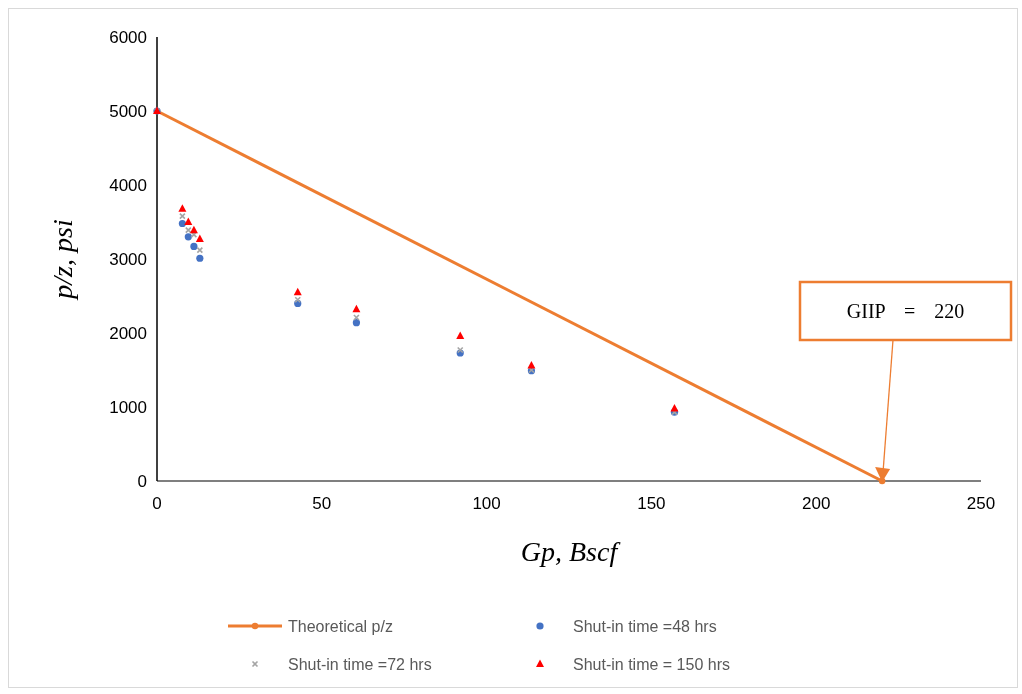  What do you see at coordinates (128, 111) in the screenshot?
I see `y-tick-label: 5000` at bounding box center [128, 111].